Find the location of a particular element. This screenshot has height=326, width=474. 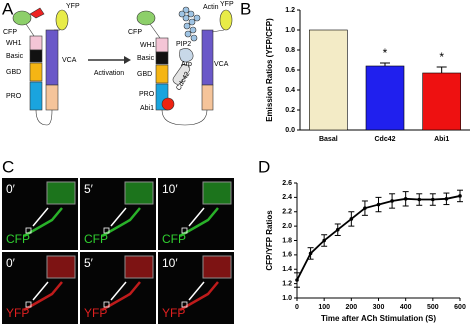

x-tick-label: 100 is located at coordinates (324, 307).